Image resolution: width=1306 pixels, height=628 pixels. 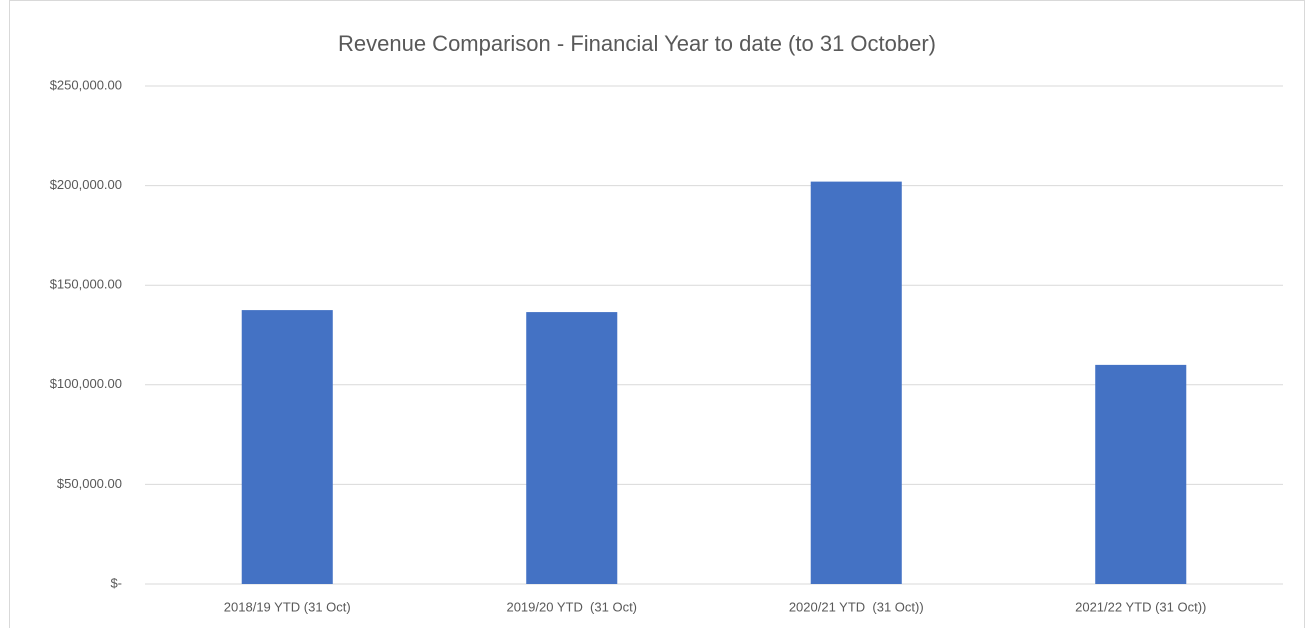 I want to click on y-tick-label: $50,000.00, so click(x=89, y=483).